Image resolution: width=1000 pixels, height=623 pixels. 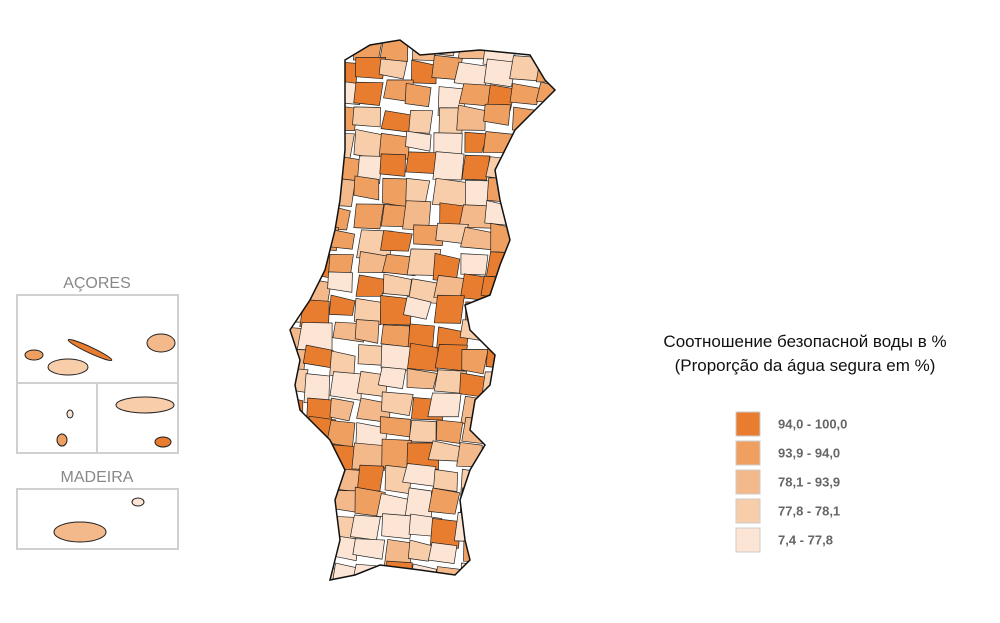 What do you see at coordinates (100, 390) in the screenshot?
I see `islands` at bounding box center [100, 390].